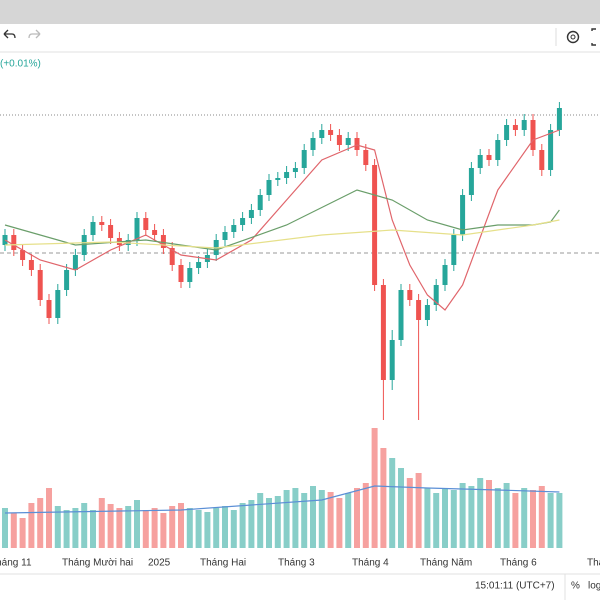 The image size is (600, 605). I want to click on percent-toggle: %, so click(575, 586).